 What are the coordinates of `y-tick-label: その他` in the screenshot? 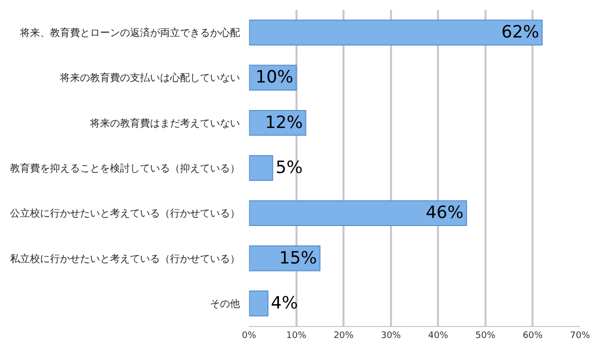 It's located at (225, 304).